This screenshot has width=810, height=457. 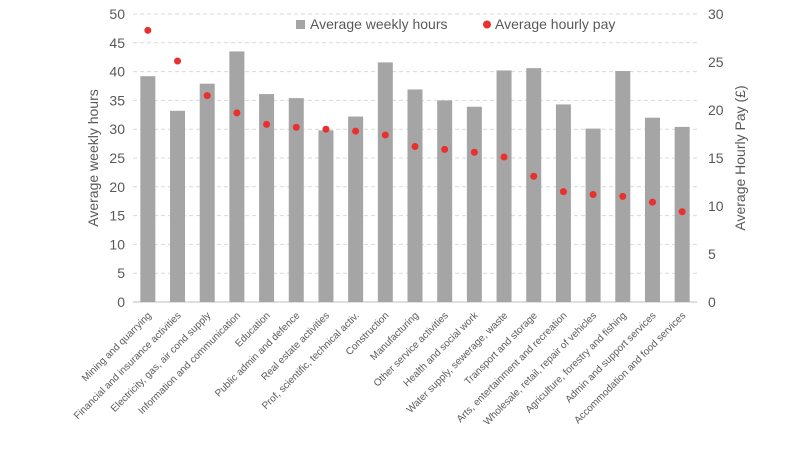 What do you see at coordinates (555, 24) in the screenshot?
I see `legend-label-hourly-pay: Average hourly pay` at bounding box center [555, 24].